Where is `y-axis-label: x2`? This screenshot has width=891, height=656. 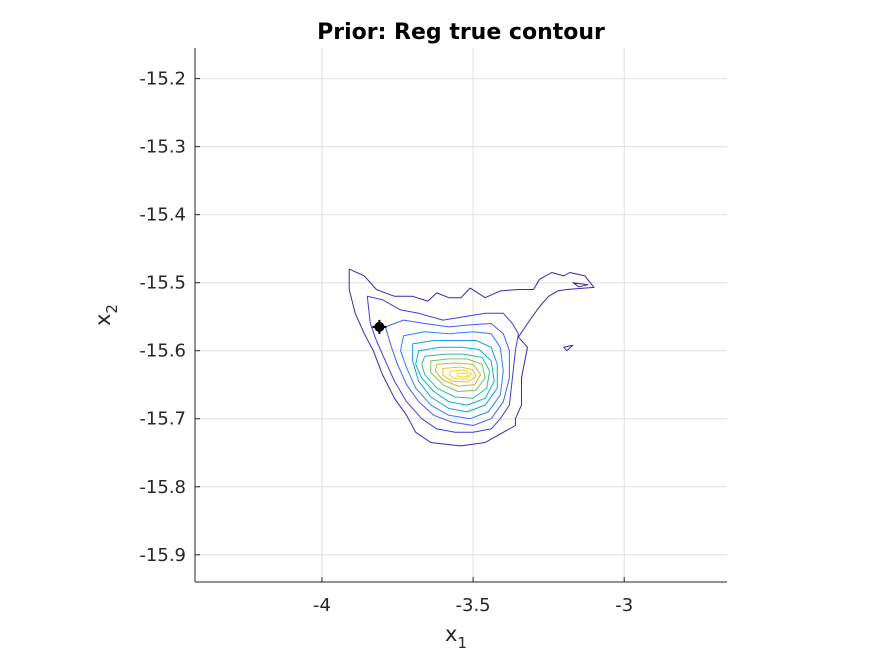 y-axis-label: x2 is located at coordinates (106, 315).